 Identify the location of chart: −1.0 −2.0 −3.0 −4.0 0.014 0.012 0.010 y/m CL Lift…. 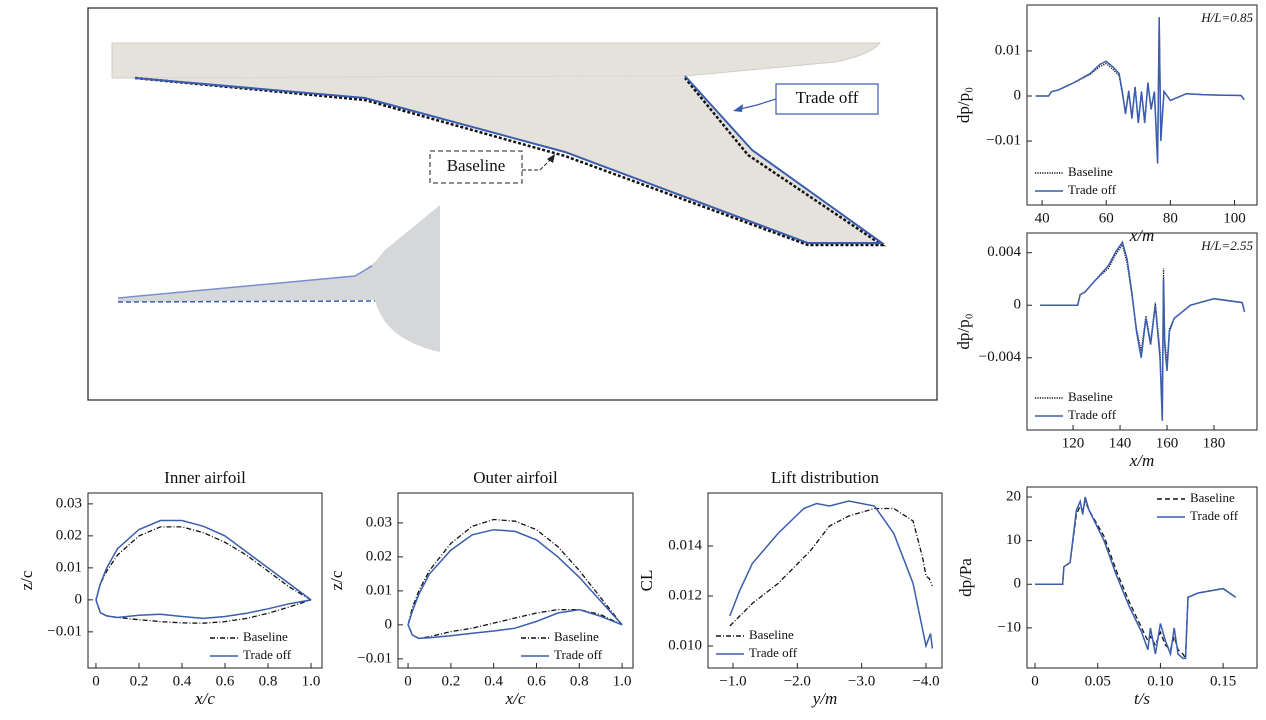
(790, 588).